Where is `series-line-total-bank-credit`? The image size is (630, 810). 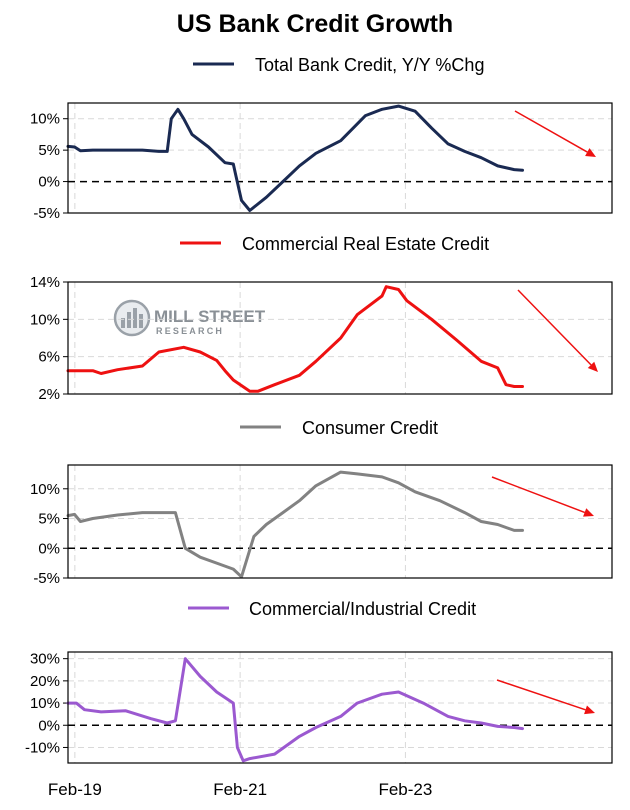
series-line-total-bank-credit is located at coordinates (295, 158).